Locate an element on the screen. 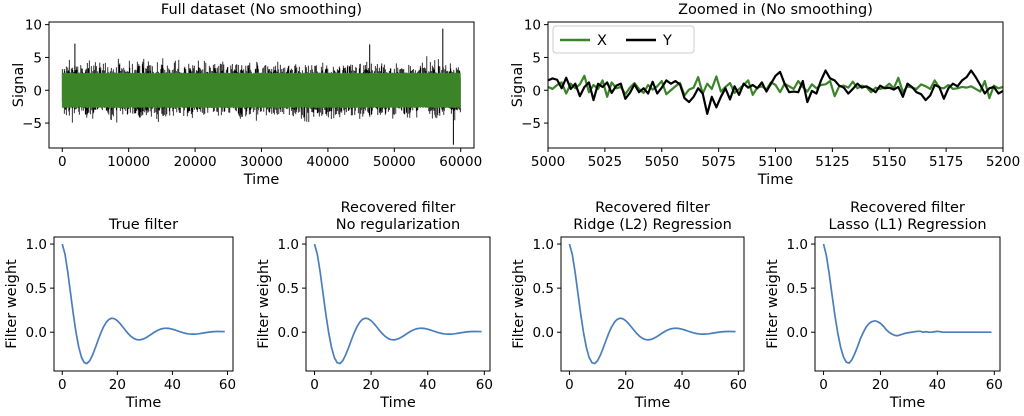  x-tick-label: 5000 is located at coordinates (548, 162).